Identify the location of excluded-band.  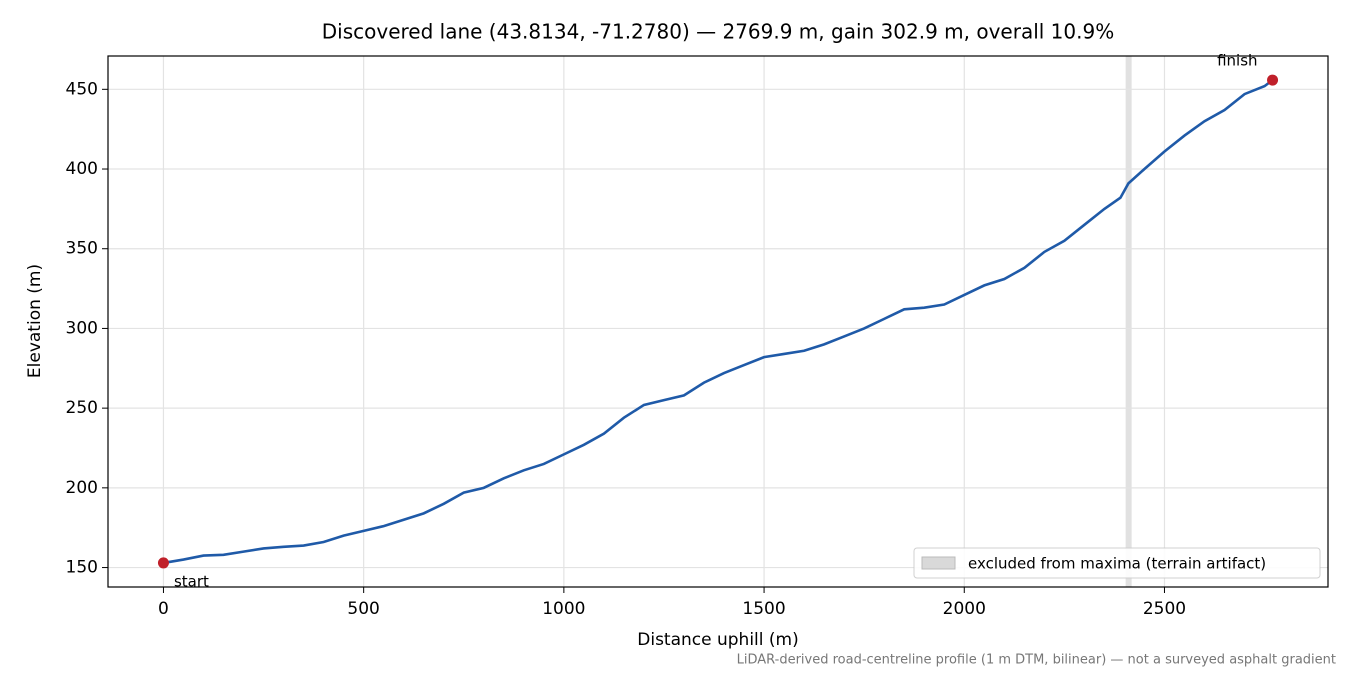
(1128, 321).